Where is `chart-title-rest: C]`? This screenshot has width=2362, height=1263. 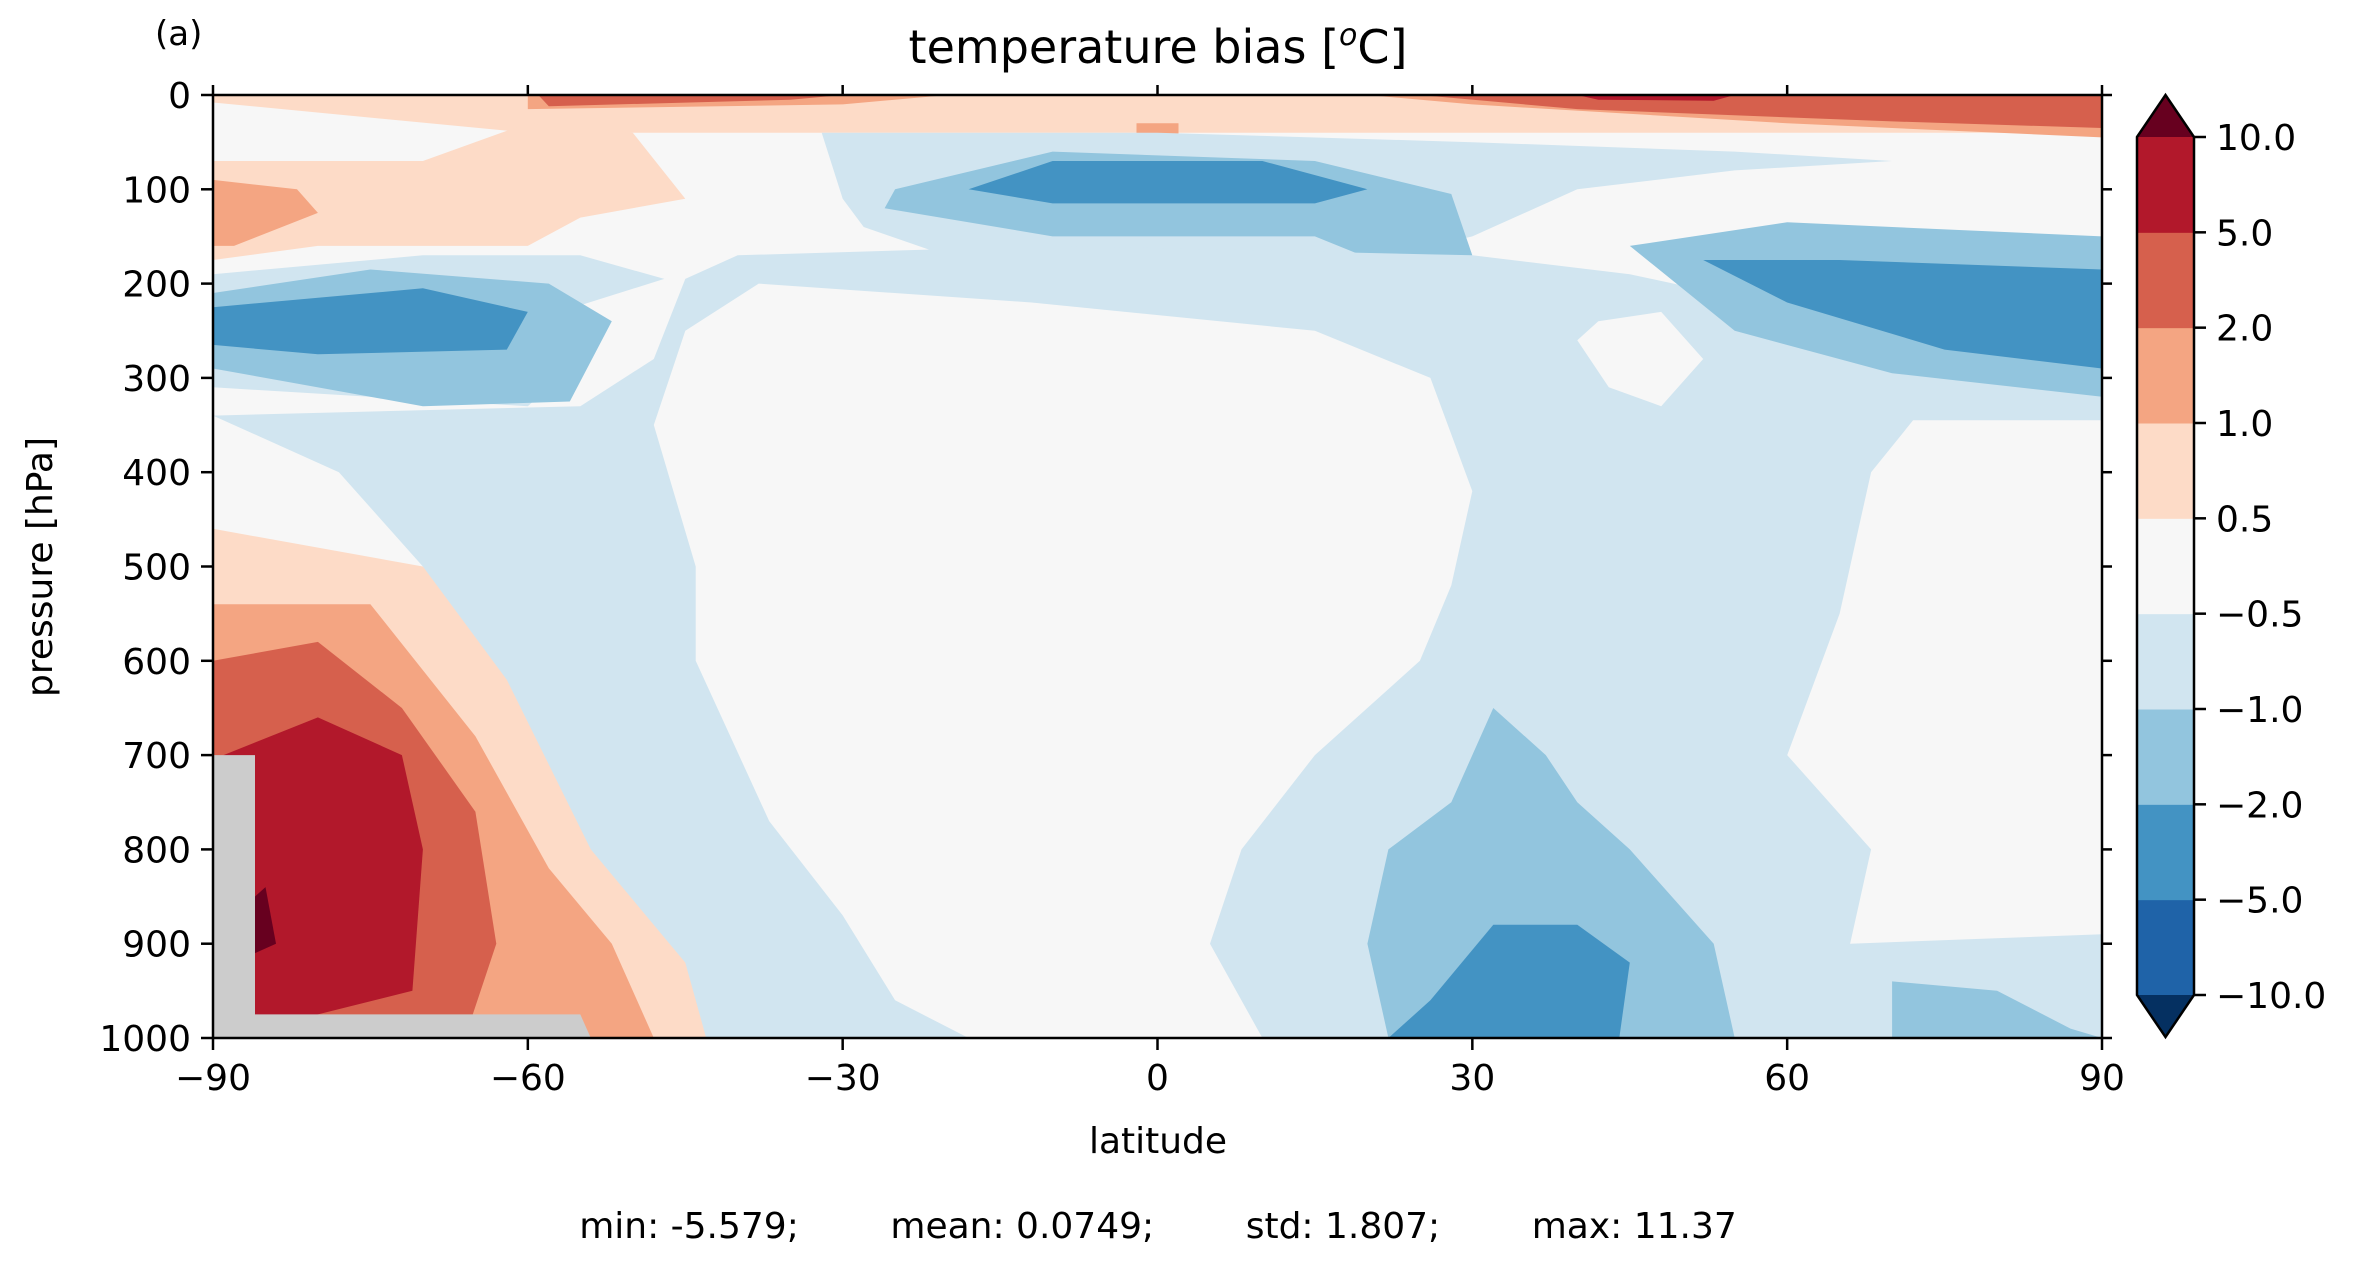
chart-title-rest: C] is located at coordinates (1382, 47).